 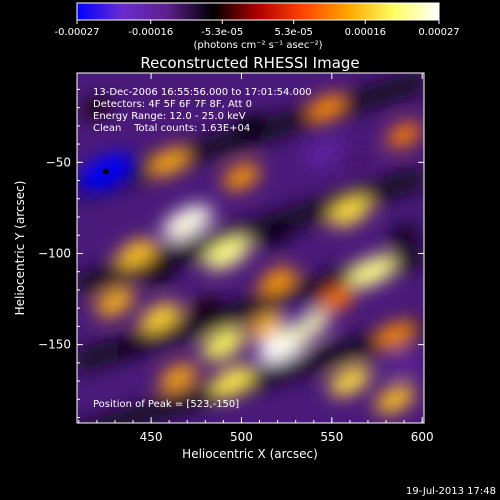 I want to click on y-tick-label: −50, so click(x=58, y=162).